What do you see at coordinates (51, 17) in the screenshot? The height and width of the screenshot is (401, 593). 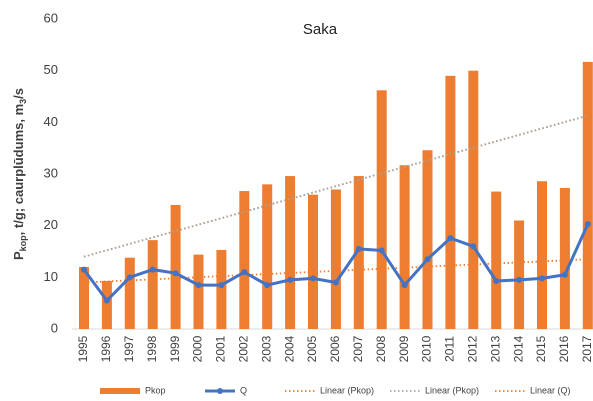 I see `y-tick-label: 60` at bounding box center [51, 17].